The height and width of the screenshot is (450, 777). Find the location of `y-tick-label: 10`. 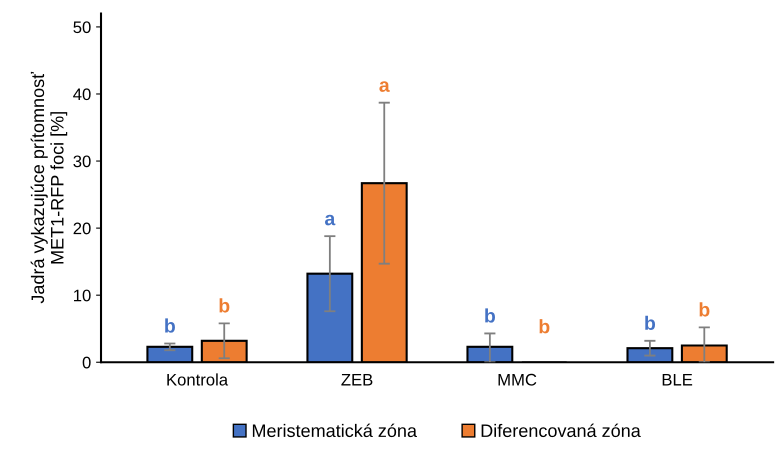

y-tick-label: 10 is located at coordinates (82, 296).